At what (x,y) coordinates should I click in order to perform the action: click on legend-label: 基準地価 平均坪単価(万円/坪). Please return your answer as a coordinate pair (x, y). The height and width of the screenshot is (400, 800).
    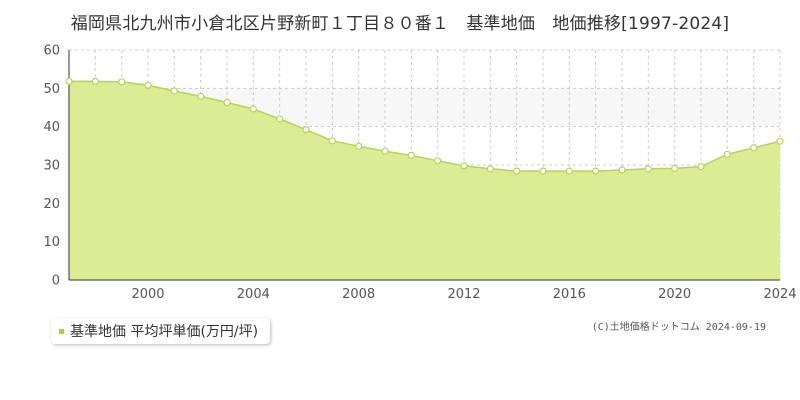
    Looking at the image, I should click on (164, 332).